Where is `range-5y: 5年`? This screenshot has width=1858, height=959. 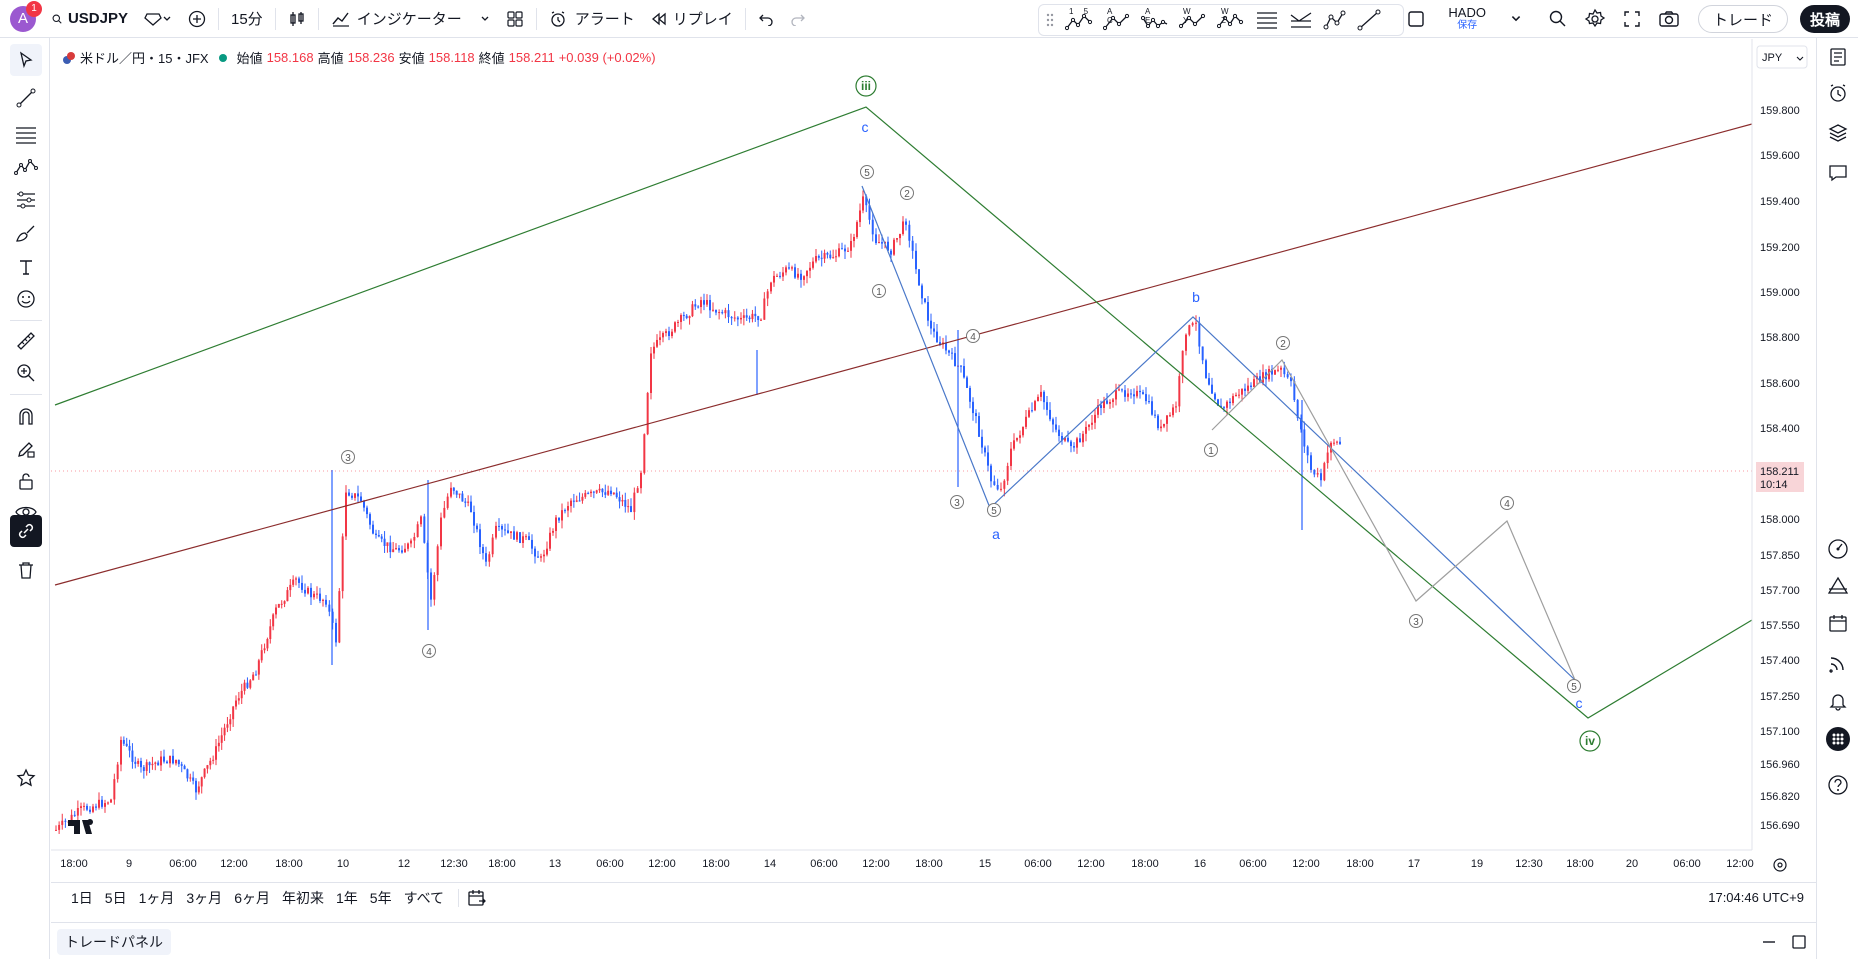
range-5y: 5年 is located at coordinates (380, 897).